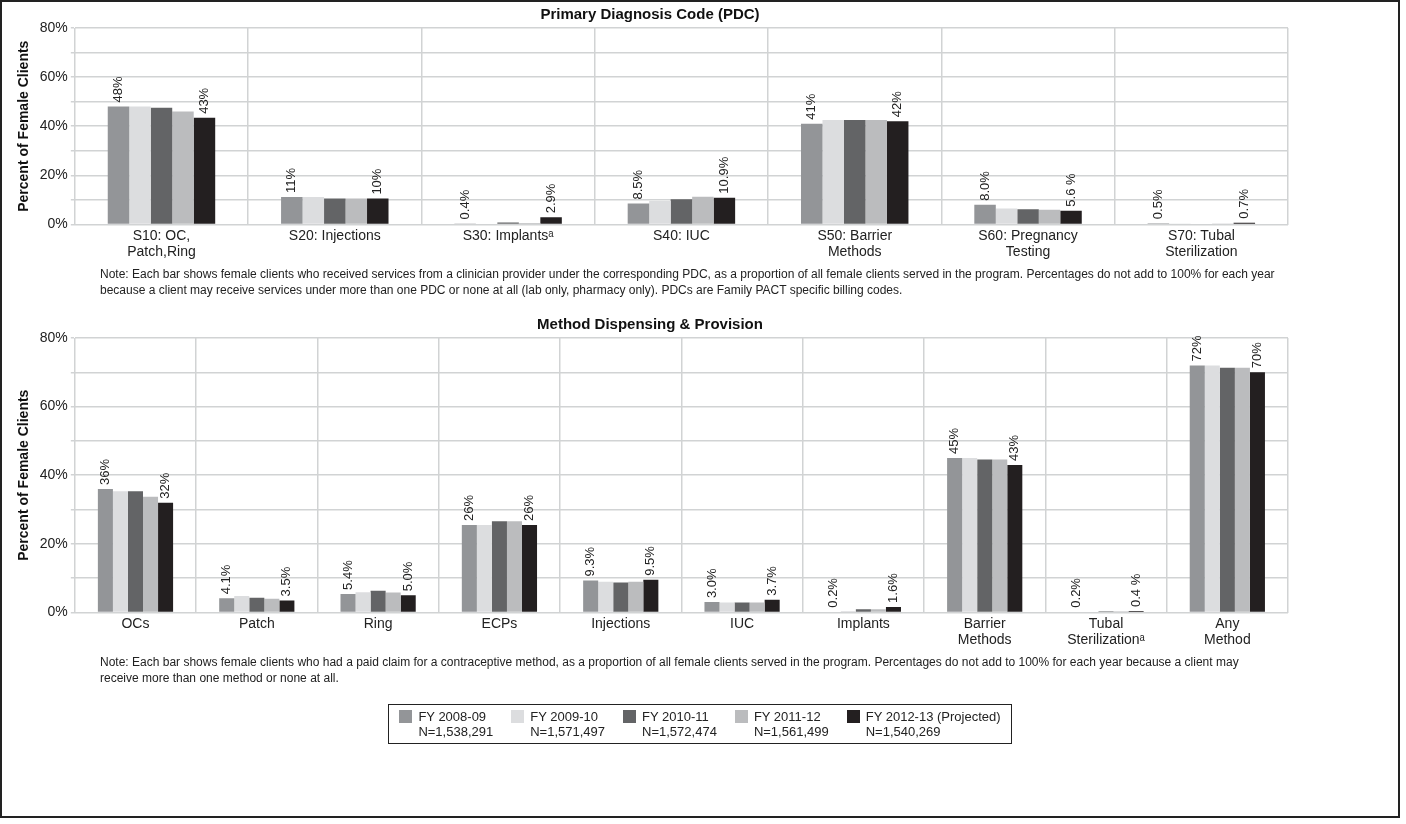 Image resolution: width=1406 pixels, height=824 pixels. What do you see at coordinates (650, 324) in the screenshot?
I see `chart-title: Method Dispensing & Provision` at bounding box center [650, 324].